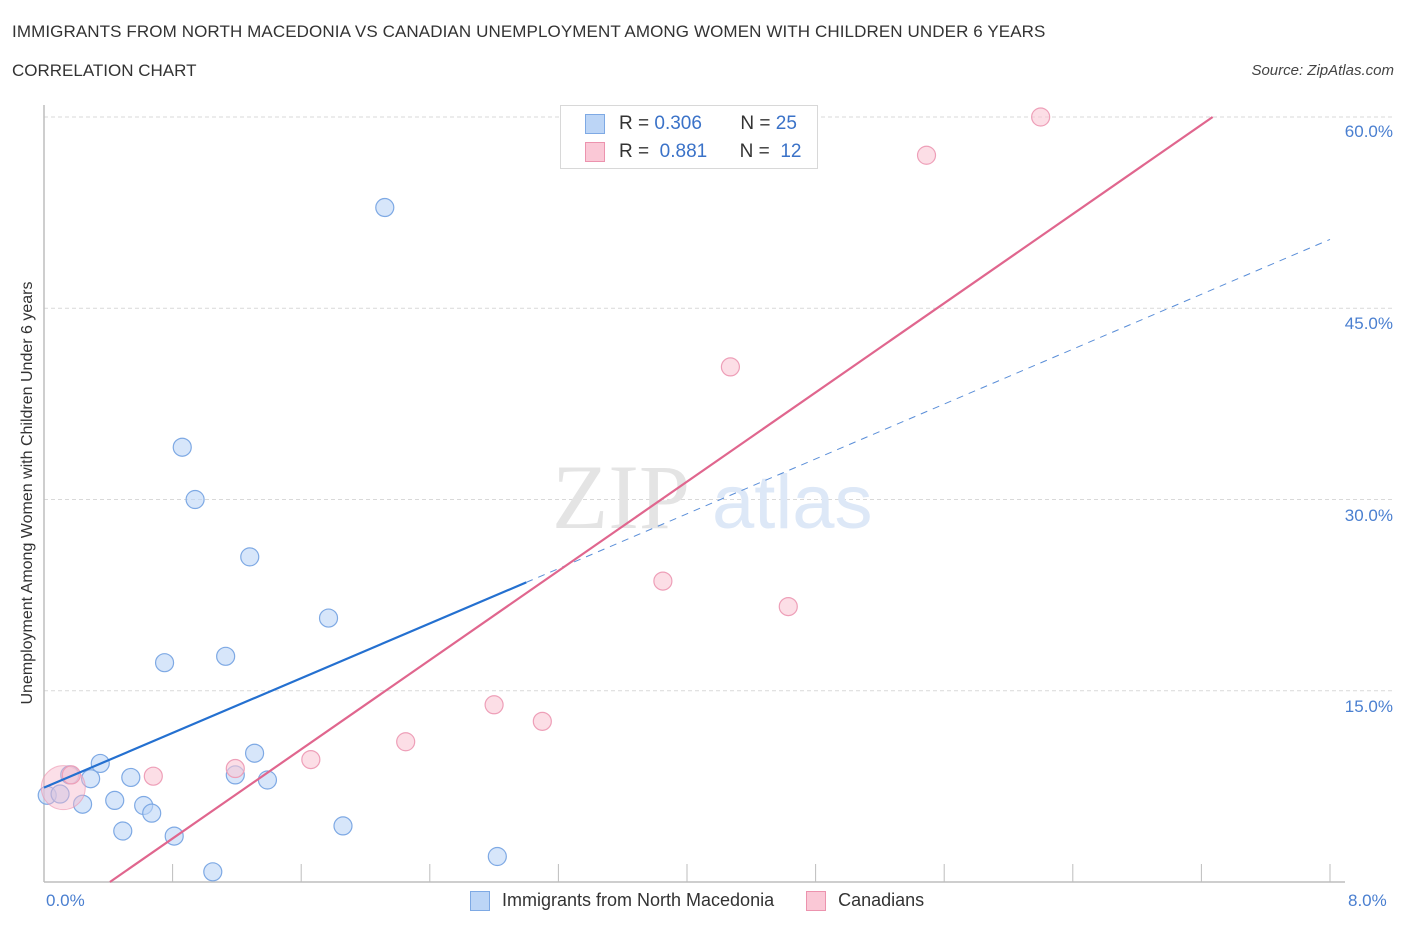 This screenshot has height=930, width=1406. What do you see at coordinates (1368, 131) in the screenshot?
I see `y-tick-60: 60.0%` at bounding box center [1368, 131].